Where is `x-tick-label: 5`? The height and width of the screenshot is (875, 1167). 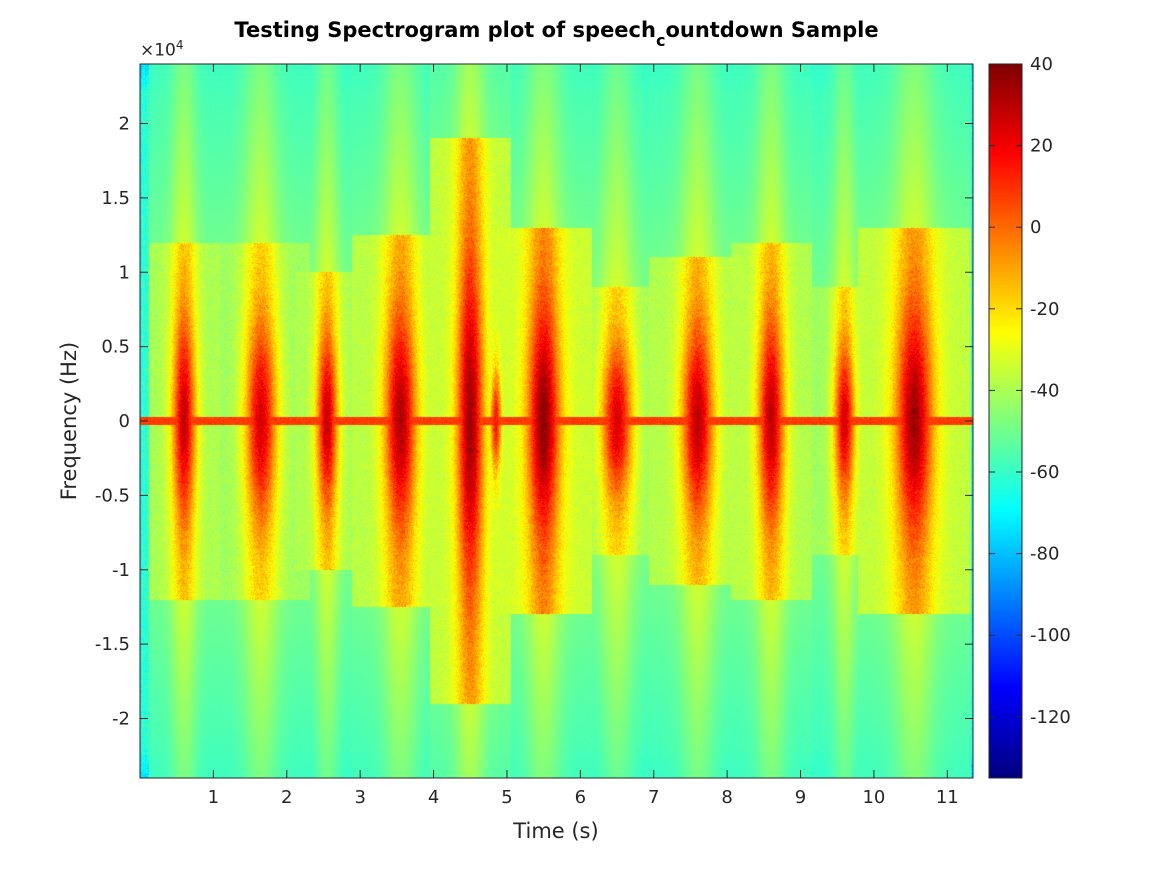 x-tick-label: 5 is located at coordinates (506, 797).